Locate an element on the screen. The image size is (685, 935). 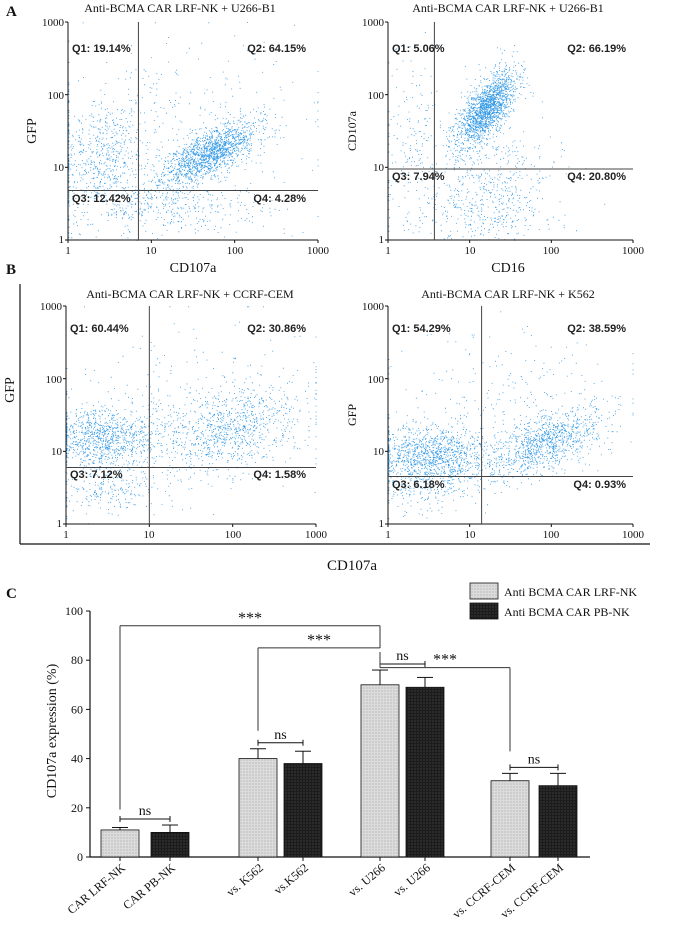
y-tick-label: 40 is located at coordinates (77, 759).